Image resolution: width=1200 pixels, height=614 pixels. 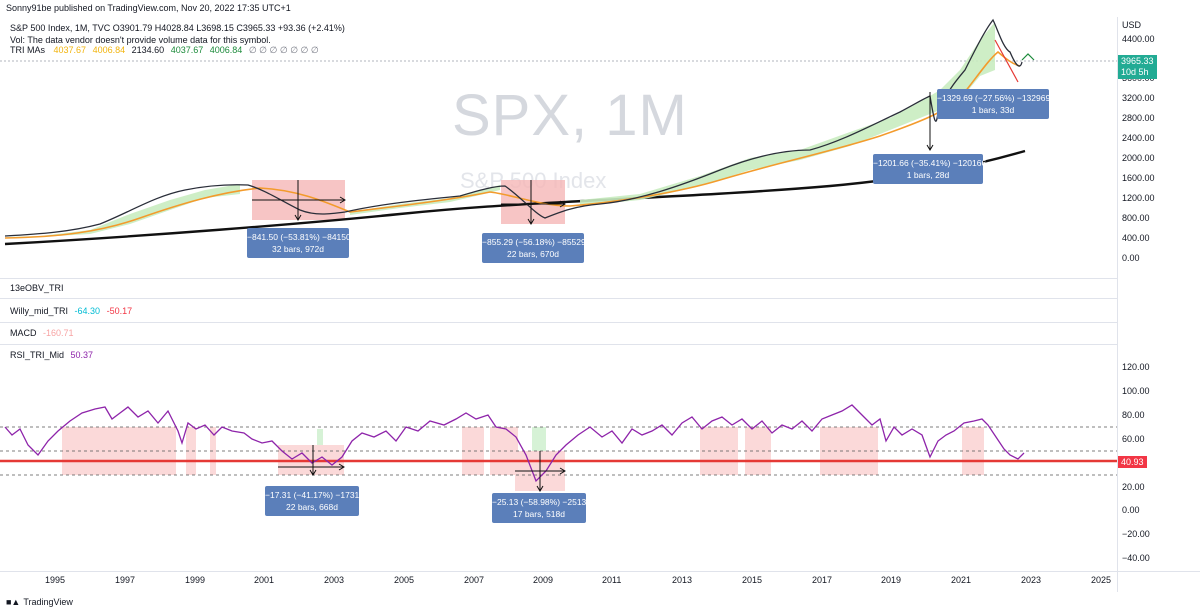 What do you see at coordinates (58, 333) in the screenshot?
I see `macd-value: -160.71` at bounding box center [58, 333].